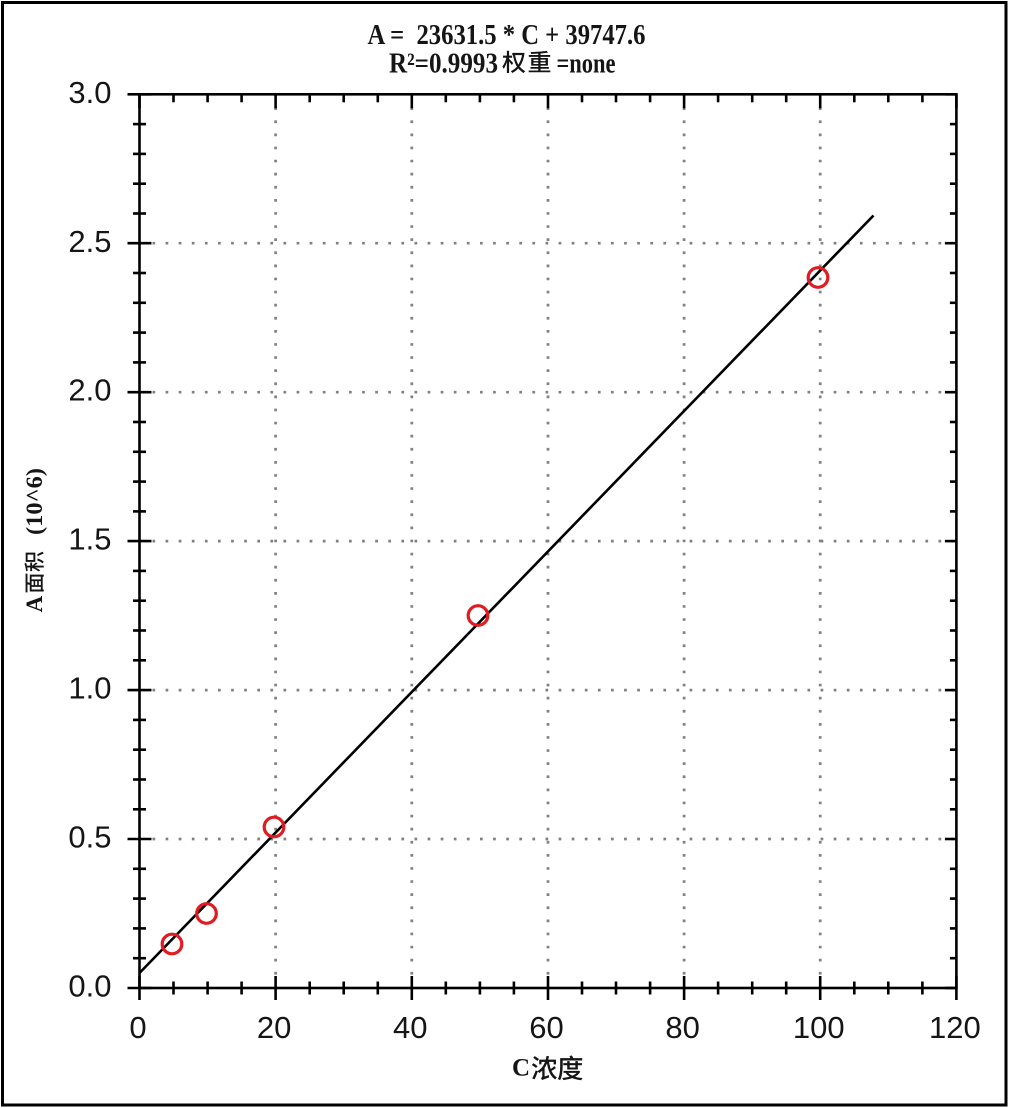 This screenshot has width=1009, height=1108. Describe the element at coordinates (89, 241) in the screenshot. I see `svg-text: 2.5` at that location.